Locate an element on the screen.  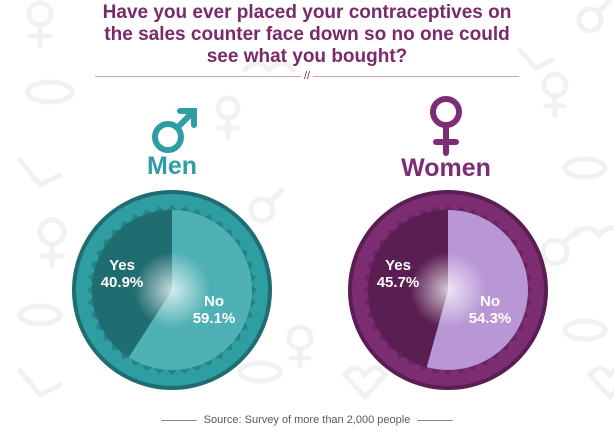
women-pie-chart: Yes 45.7% No 54.3% is located at coordinates (448, 290).